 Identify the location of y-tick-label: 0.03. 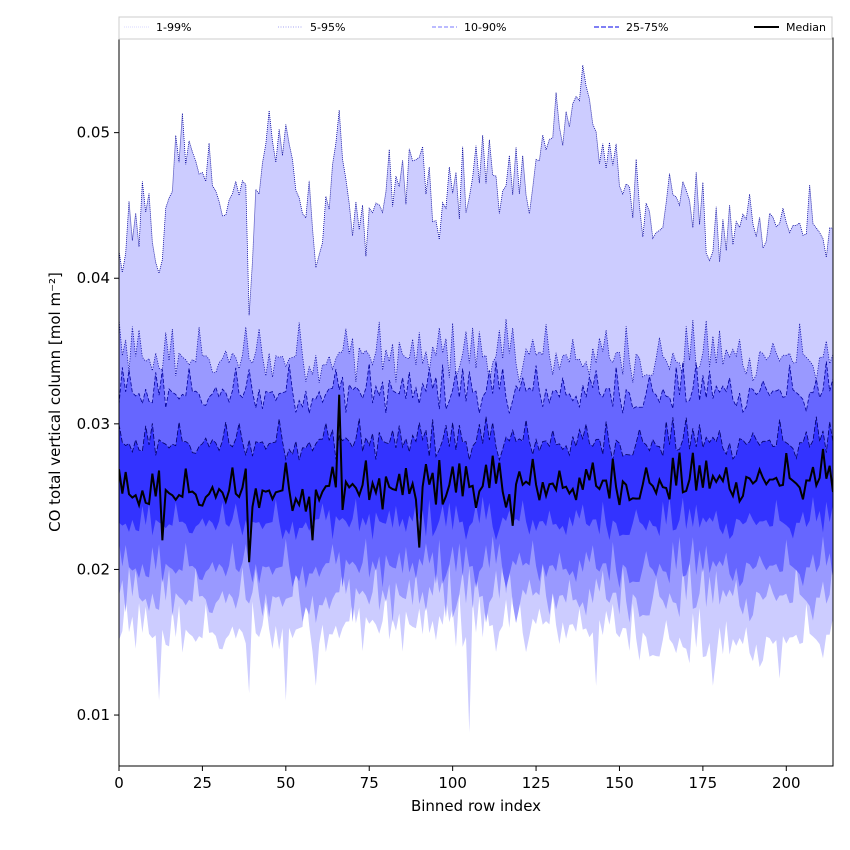
(93, 424).